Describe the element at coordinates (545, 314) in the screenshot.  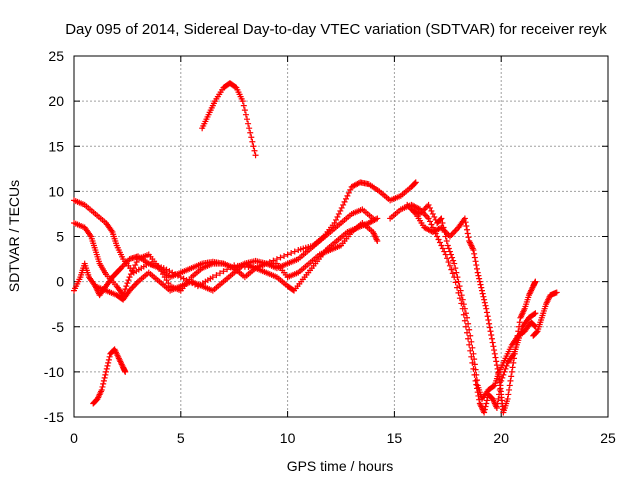
I see `series-trace-j` at that location.